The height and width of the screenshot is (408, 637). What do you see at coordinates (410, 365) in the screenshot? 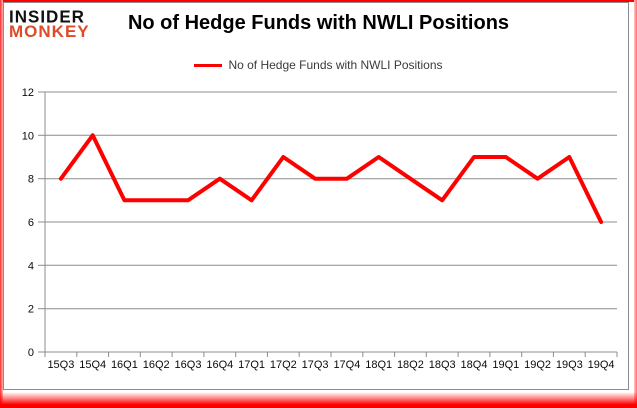
I see `x-tick-label: 18Q2` at bounding box center [410, 365].